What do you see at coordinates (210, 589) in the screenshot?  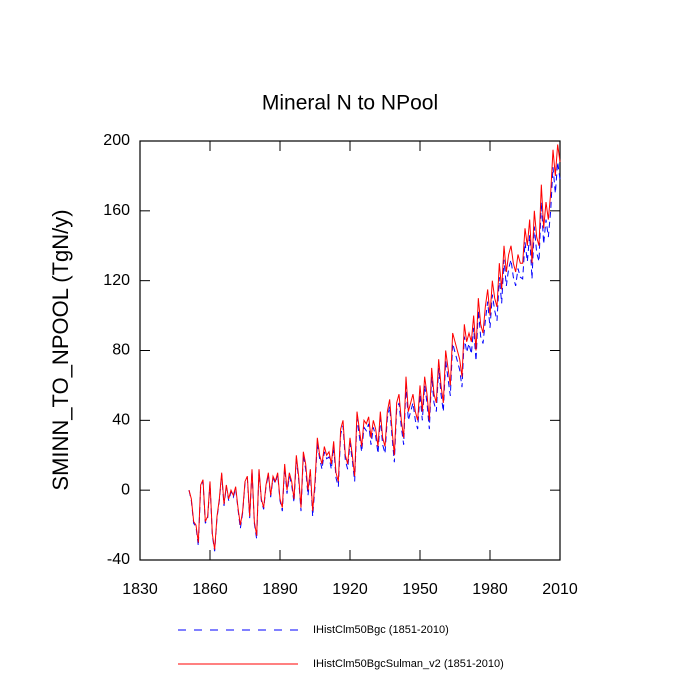 I see `x-tick-label: 1860` at bounding box center [210, 589].